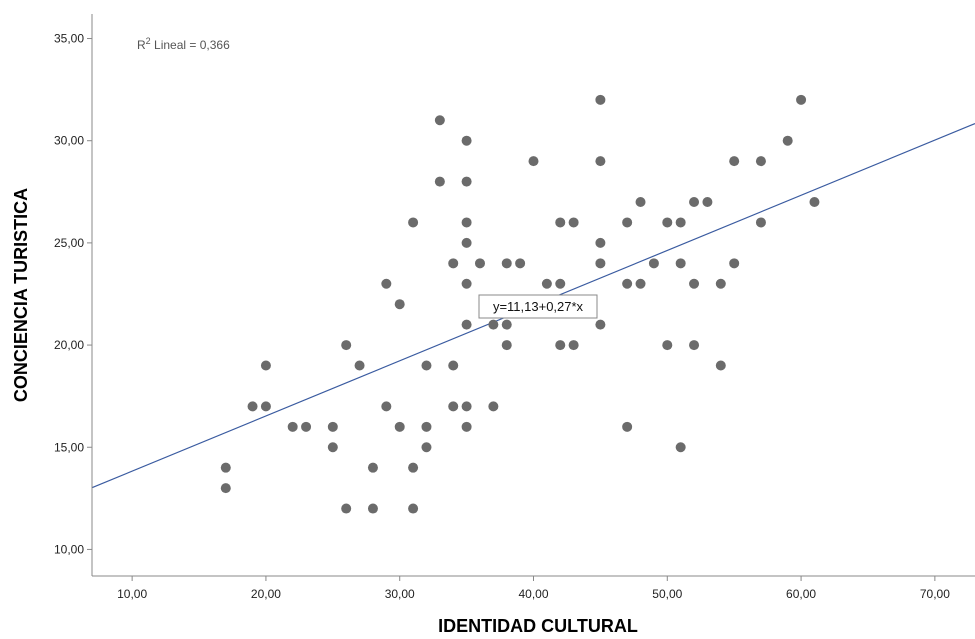  What do you see at coordinates (21, 295) in the screenshot?
I see `y-axis-title: CONCIENCIA TURISTICA` at bounding box center [21, 295].